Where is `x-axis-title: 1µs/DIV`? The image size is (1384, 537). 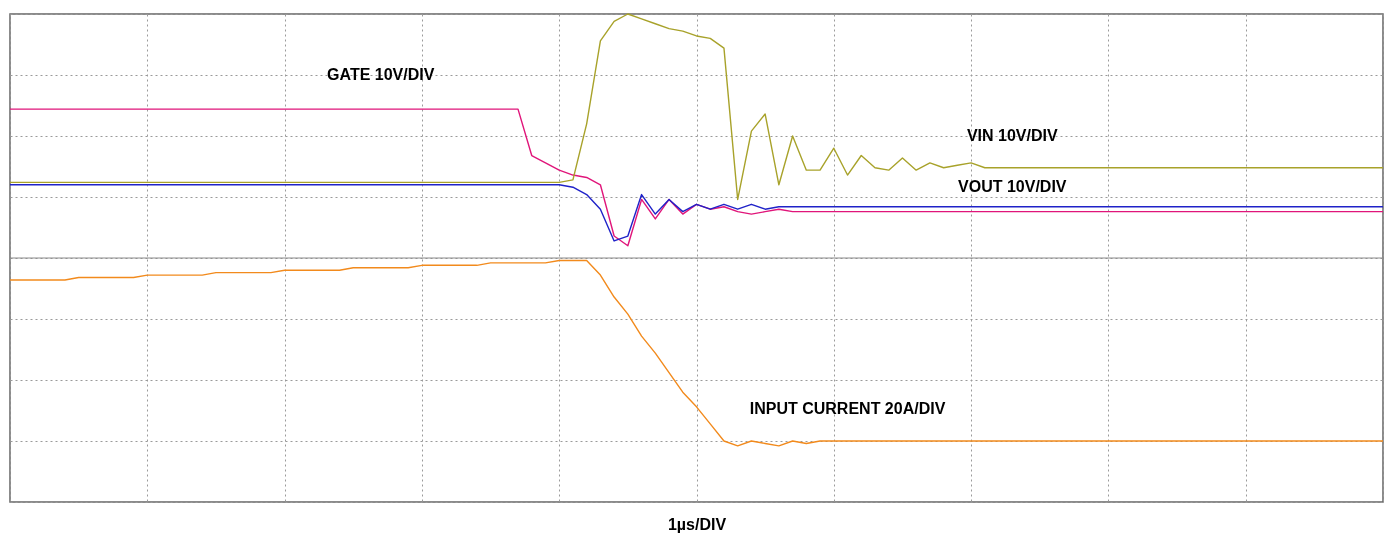 x-axis-title: 1µs/DIV is located at coordinates (697, 524).